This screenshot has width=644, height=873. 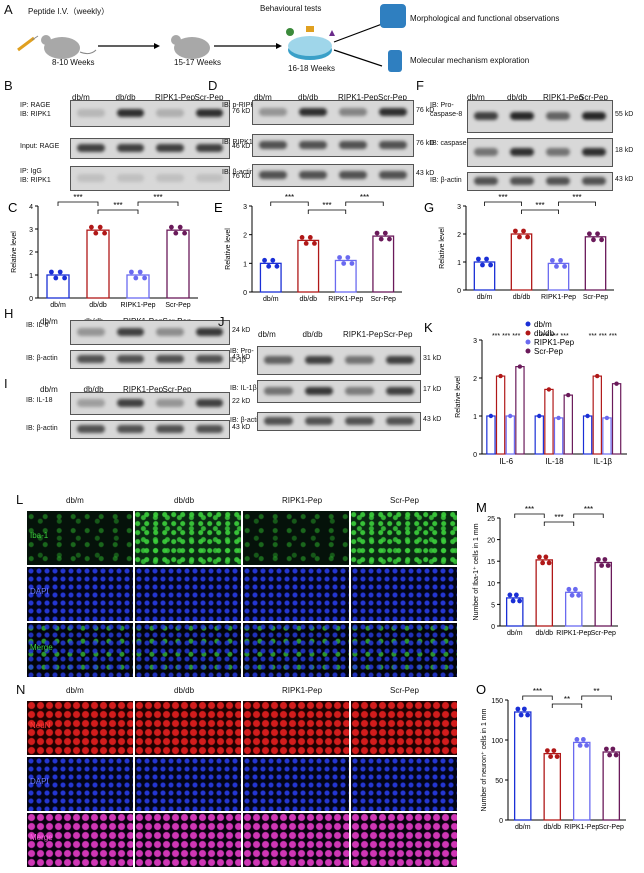 I want to click on row-label-n-0: NeuN, so click(x=40, y=725).